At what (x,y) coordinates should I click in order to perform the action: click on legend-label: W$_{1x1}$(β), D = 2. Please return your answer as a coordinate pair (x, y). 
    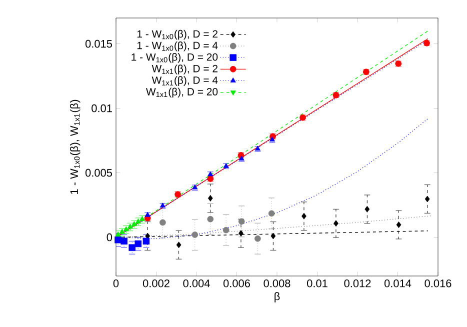
    Looking at the image, I should click on (185, 69).